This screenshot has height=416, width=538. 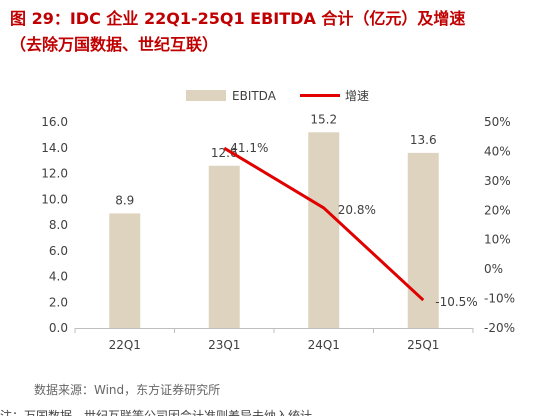 I want to click on growth-line, so click(x=324, y=224).